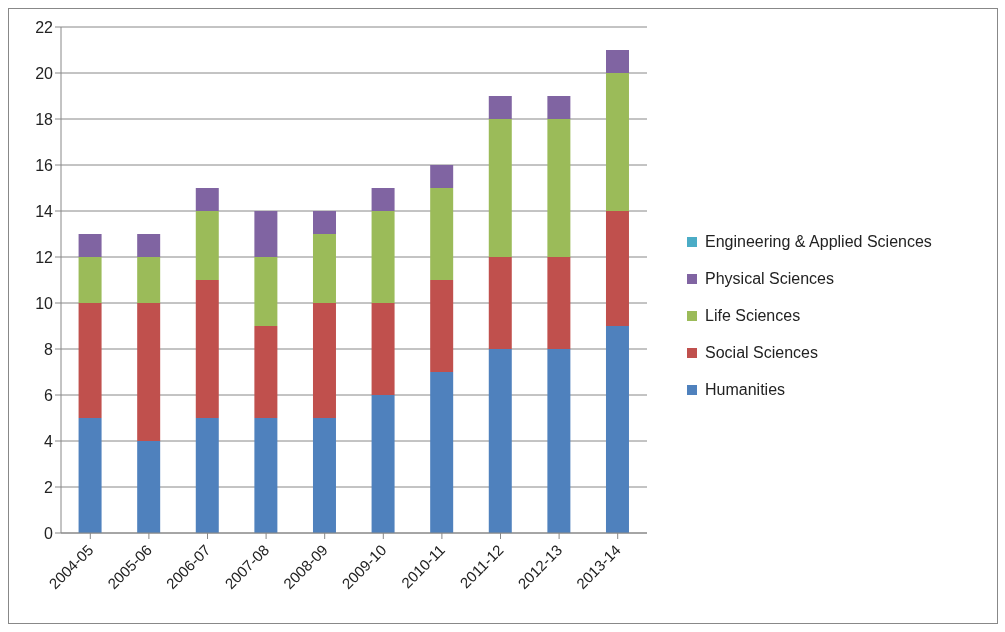  I want to click on legend-label: Humanities, so click(745, 390).